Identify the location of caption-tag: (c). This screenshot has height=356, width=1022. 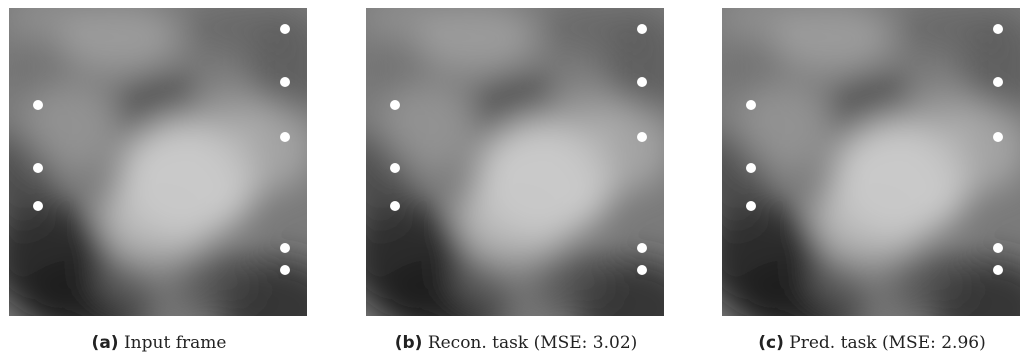
(771, 343).